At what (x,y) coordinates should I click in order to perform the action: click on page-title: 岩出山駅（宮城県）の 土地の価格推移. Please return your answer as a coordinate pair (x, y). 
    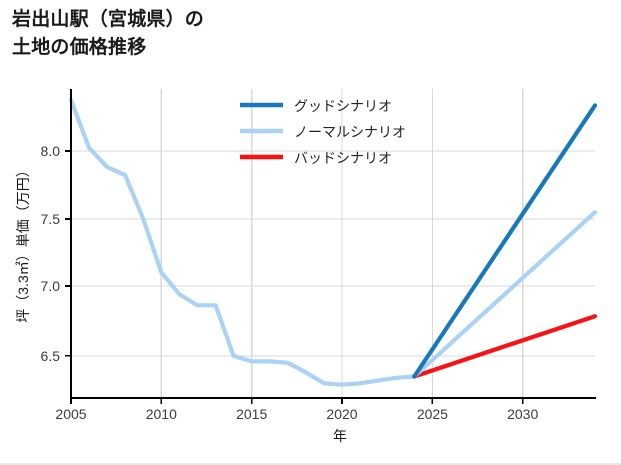
    Looking at the image, I should click on (108, 33).